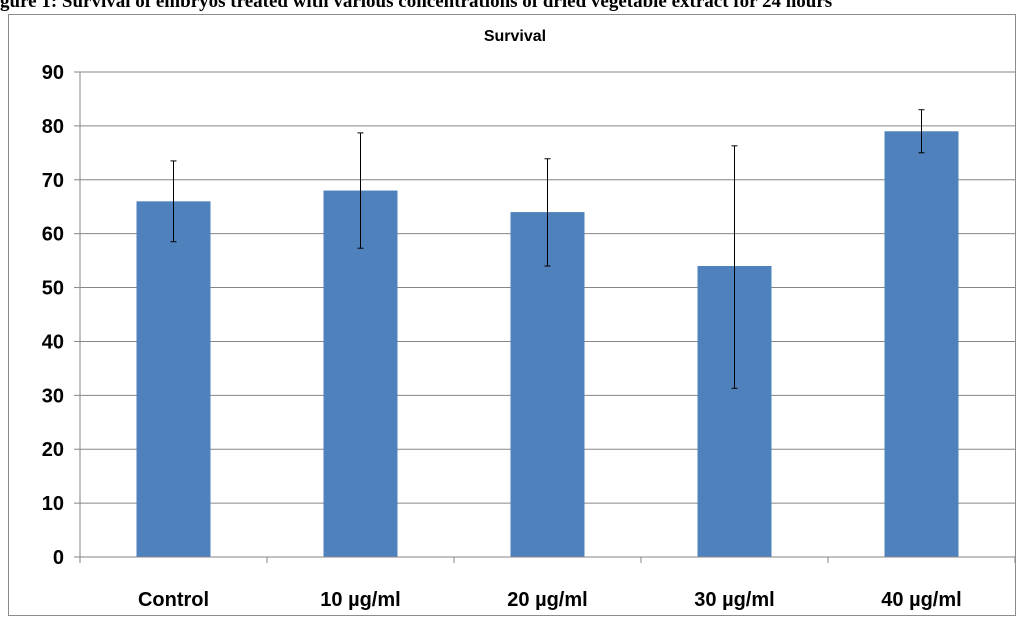 The height and width of the screenshot is (619, 1022). Describe the element at coordinates (515, 36) in the screenshot. I see `chart-title: Survival` at that location.